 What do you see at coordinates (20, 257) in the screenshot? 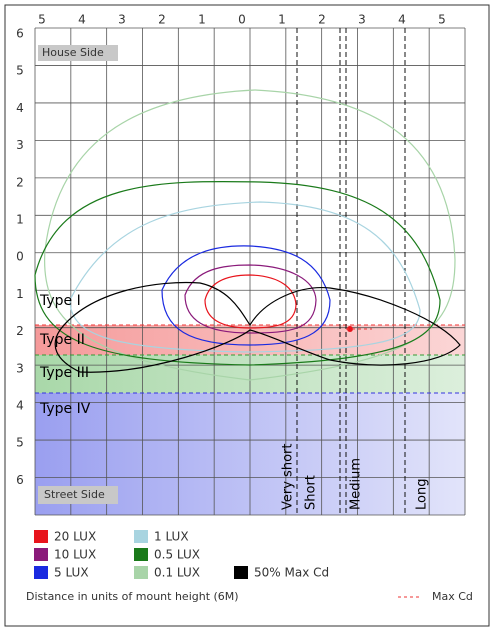
I see `left-label: 0` at bounding box center [20, 257].